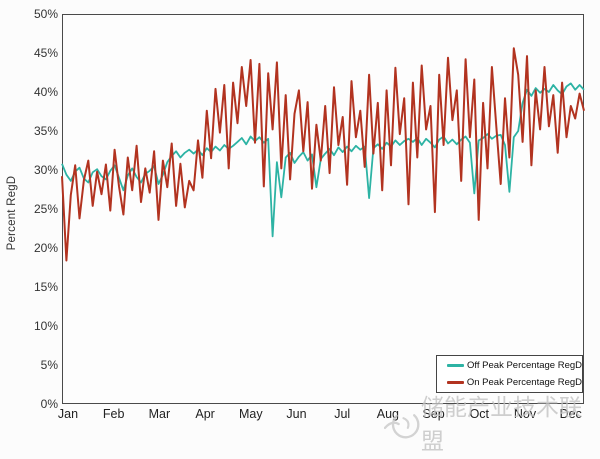  What do you see at coordinates (456, 365) in the screenshot?
I see `off-peak-line-swatch` at bounding box center [456, 365].